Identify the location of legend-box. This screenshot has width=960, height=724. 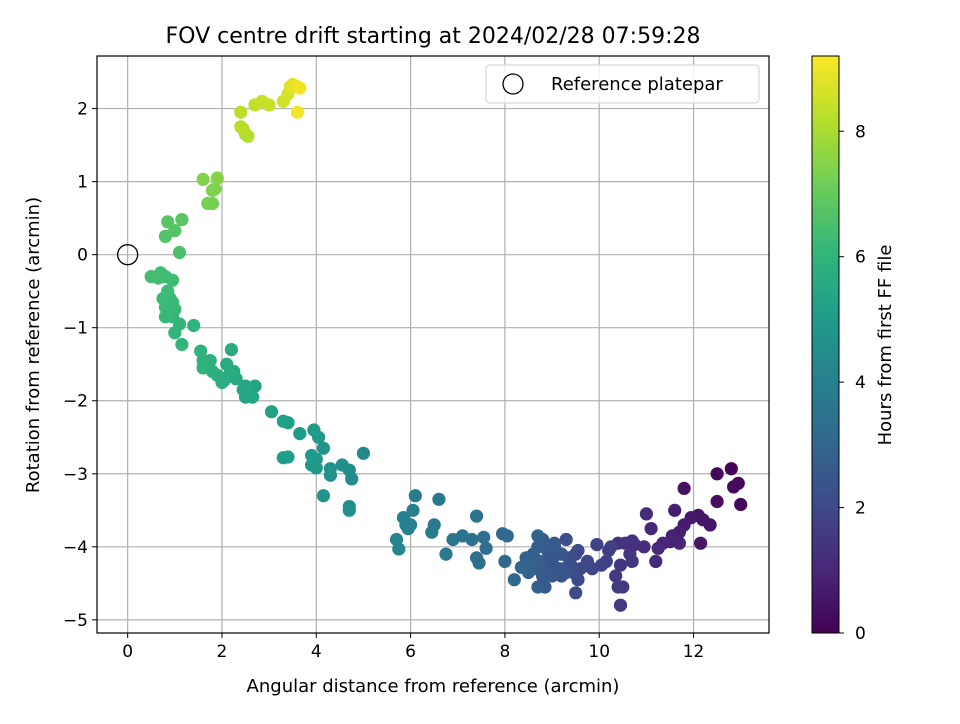
(622, 84).